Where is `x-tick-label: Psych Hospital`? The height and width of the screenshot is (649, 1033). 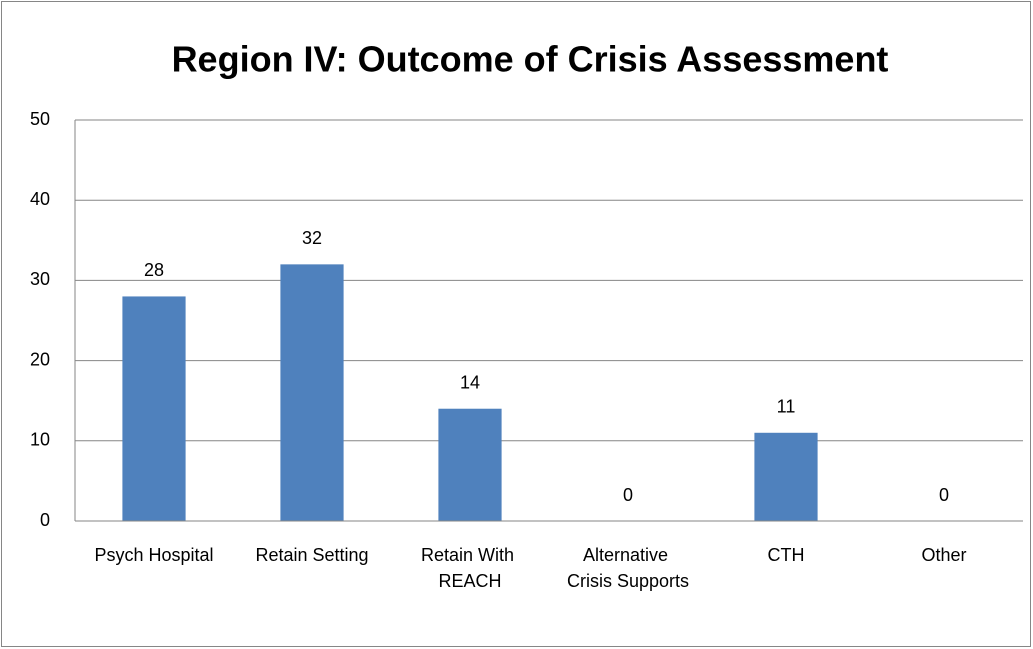 x-tick-label: Psych Hospital is located at coordinates (153, 555).